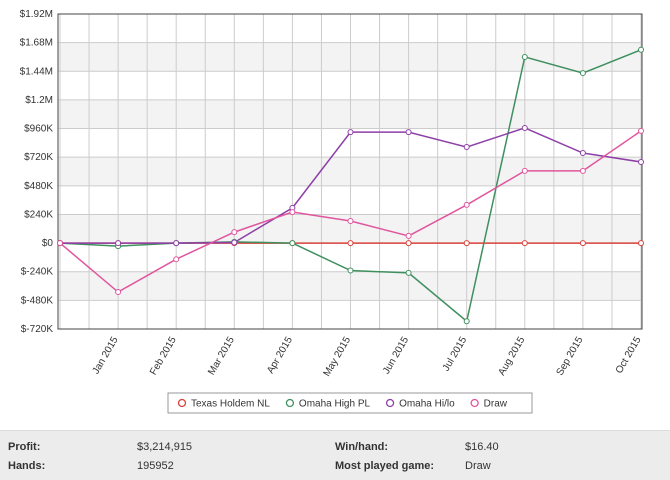  I want to click on x-tick-label: Aug 2015, so click(511, 356).